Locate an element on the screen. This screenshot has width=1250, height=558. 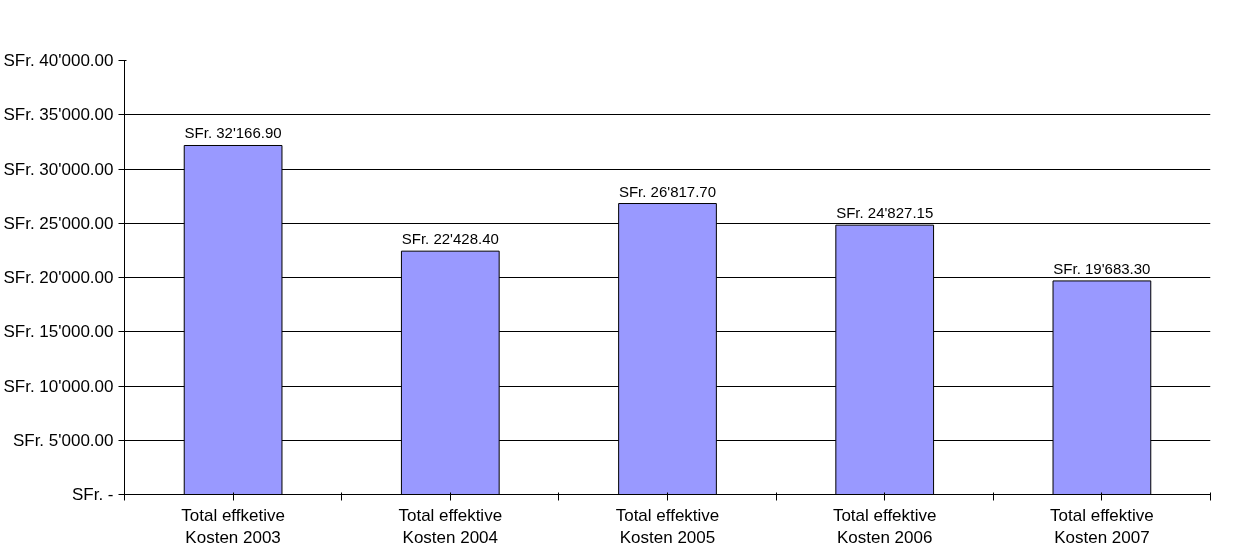
y-tick-label: SFr. 5'000.00 is located at coordinates (63, 440).